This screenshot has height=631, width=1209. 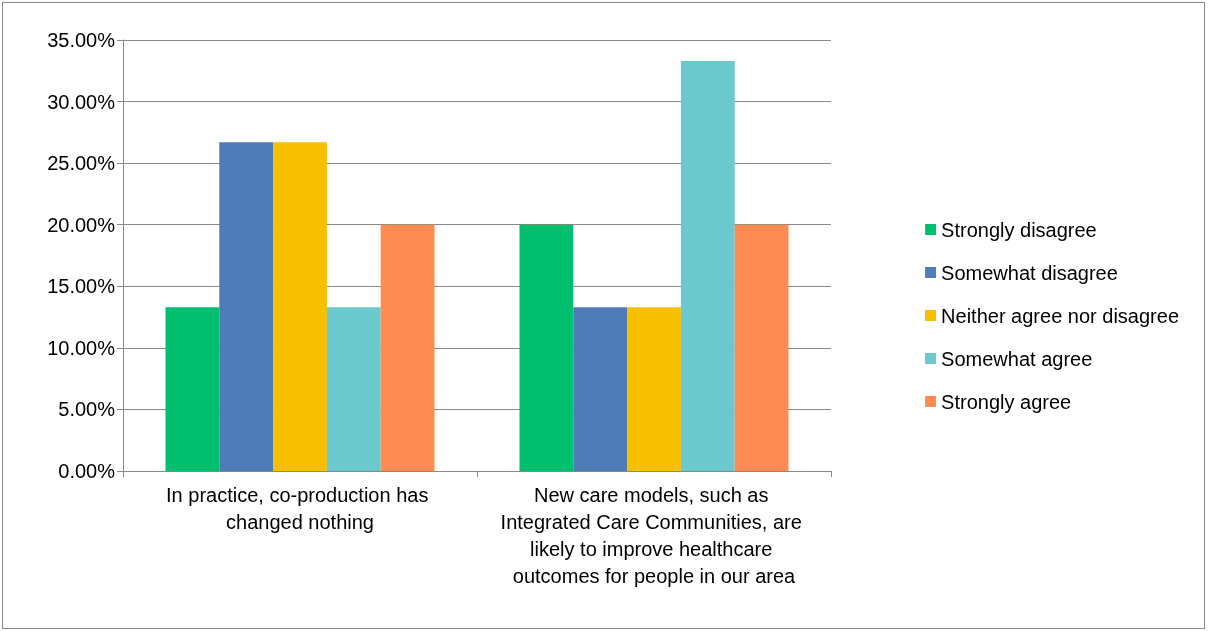 What do you see at coordinates (81, 286) in the screenshot?
I see `y-tick-label: 15.00%` at bounding box center [81, 286].